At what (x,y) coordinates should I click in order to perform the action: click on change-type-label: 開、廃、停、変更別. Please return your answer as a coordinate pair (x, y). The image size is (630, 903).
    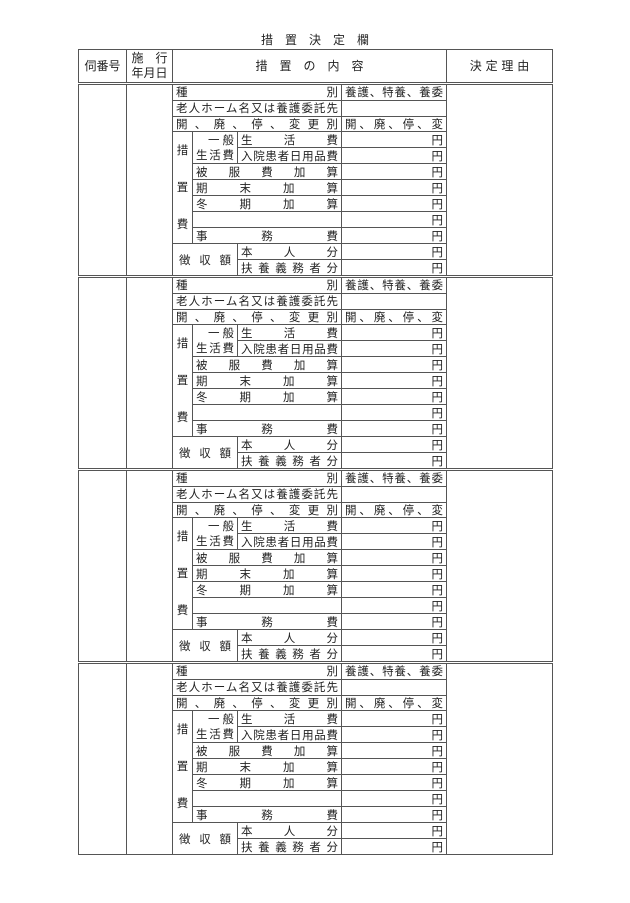
    Looking at the image, I should click on (257, 510).